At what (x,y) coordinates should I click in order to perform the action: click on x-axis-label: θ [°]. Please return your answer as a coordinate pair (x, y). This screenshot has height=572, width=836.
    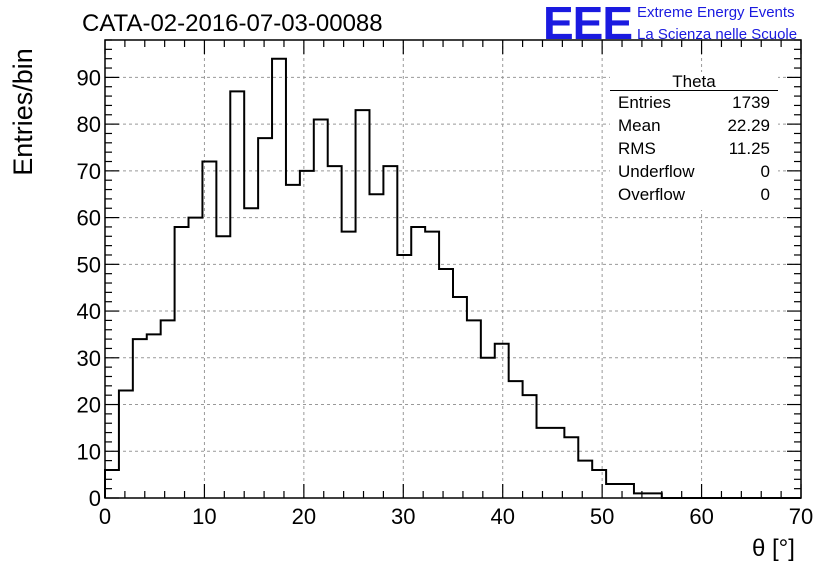
    Looking at the image, I should click on (773, 548).